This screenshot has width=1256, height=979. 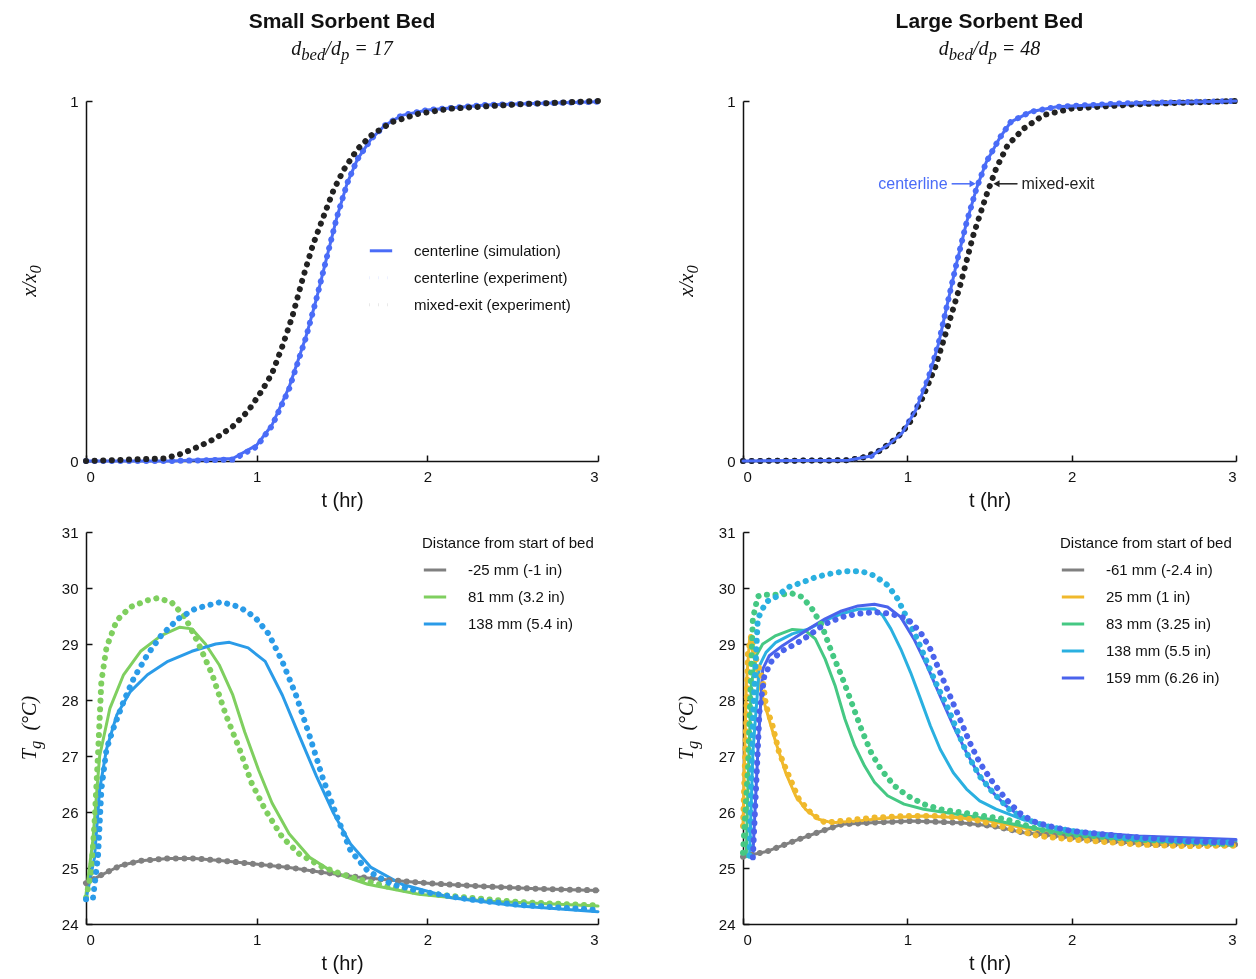 I want to click on legend-label: -25 mm (-1 in), so click(x=515, y=569).